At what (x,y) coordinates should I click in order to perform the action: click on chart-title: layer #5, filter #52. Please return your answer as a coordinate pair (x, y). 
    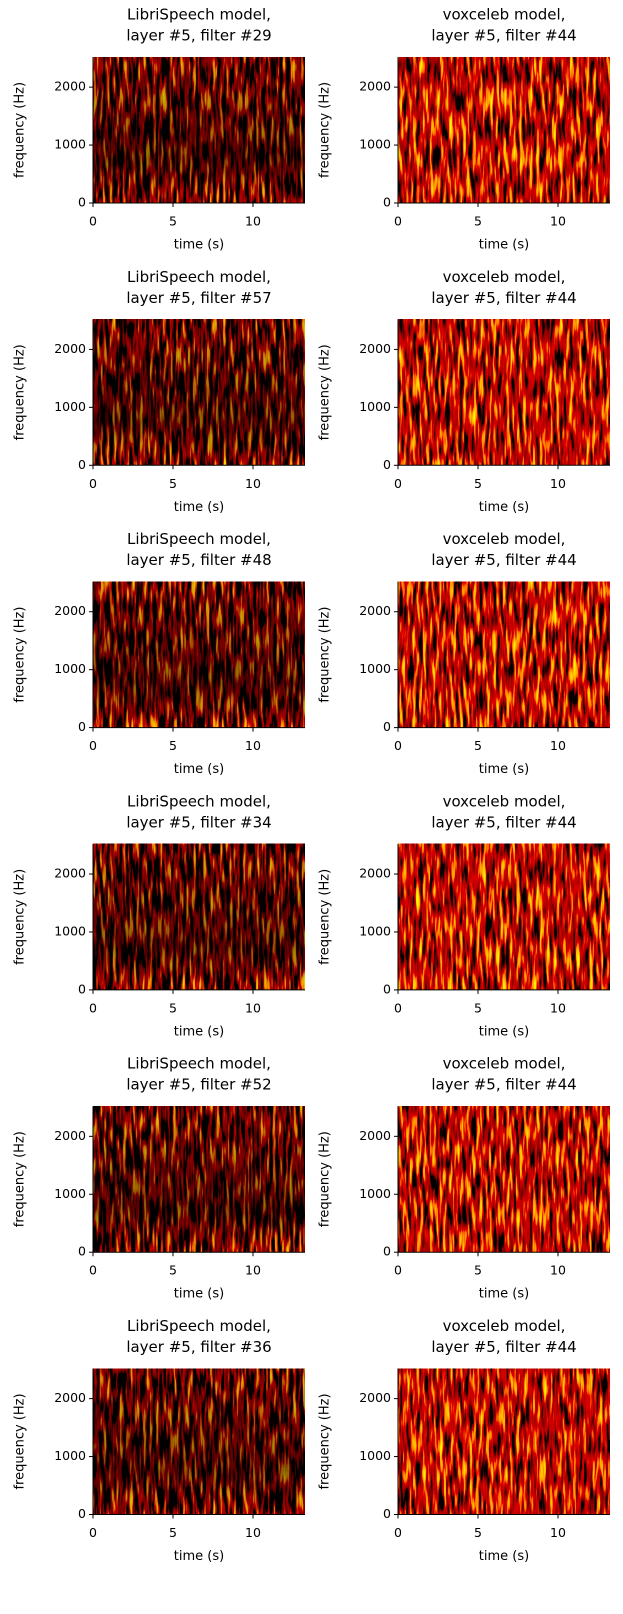
    Looking at the image, I should click on (198, 1085).